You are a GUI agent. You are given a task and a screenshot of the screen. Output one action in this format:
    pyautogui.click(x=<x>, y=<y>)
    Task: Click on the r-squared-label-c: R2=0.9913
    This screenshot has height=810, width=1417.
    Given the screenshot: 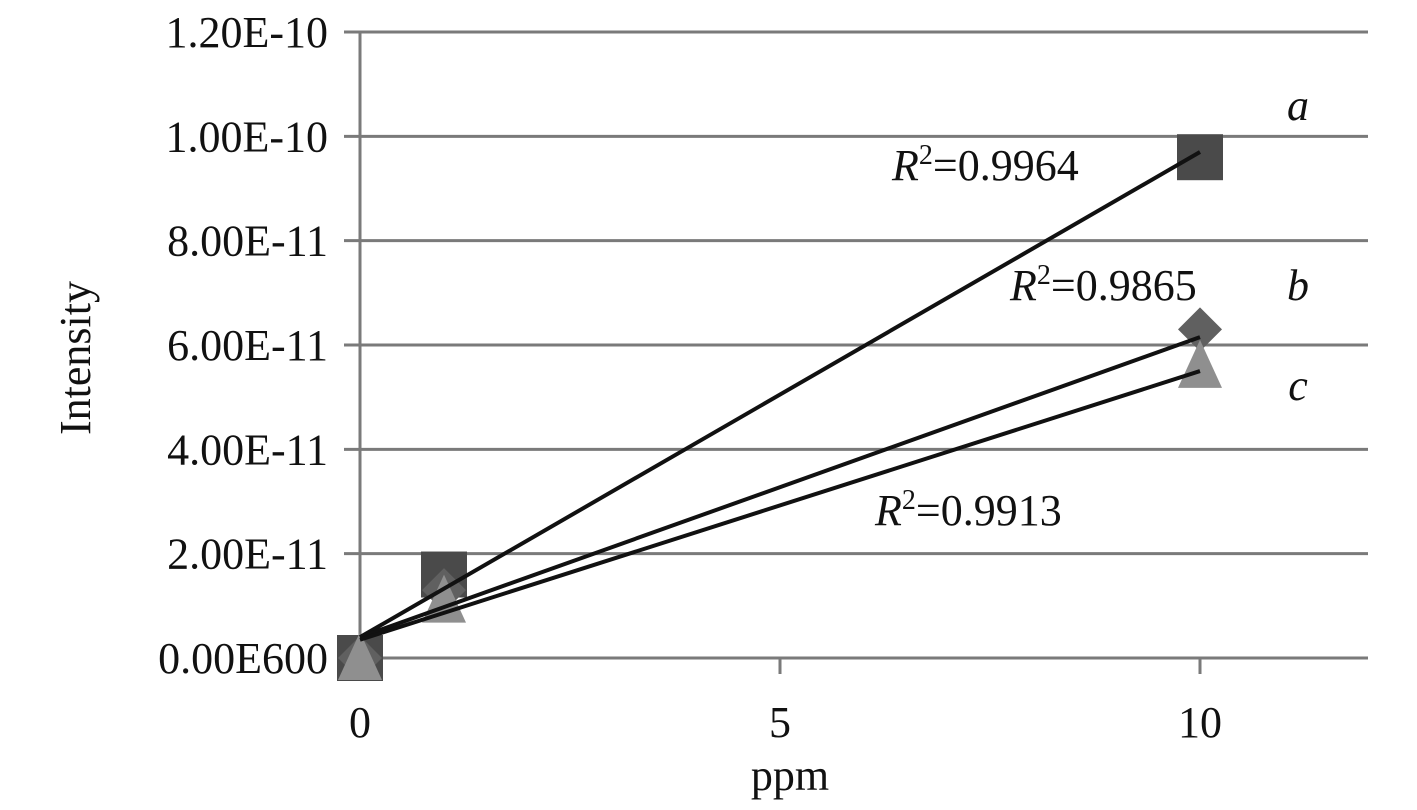 What is the action you would take?
    pyautogui.click(x=968, y=510)
    